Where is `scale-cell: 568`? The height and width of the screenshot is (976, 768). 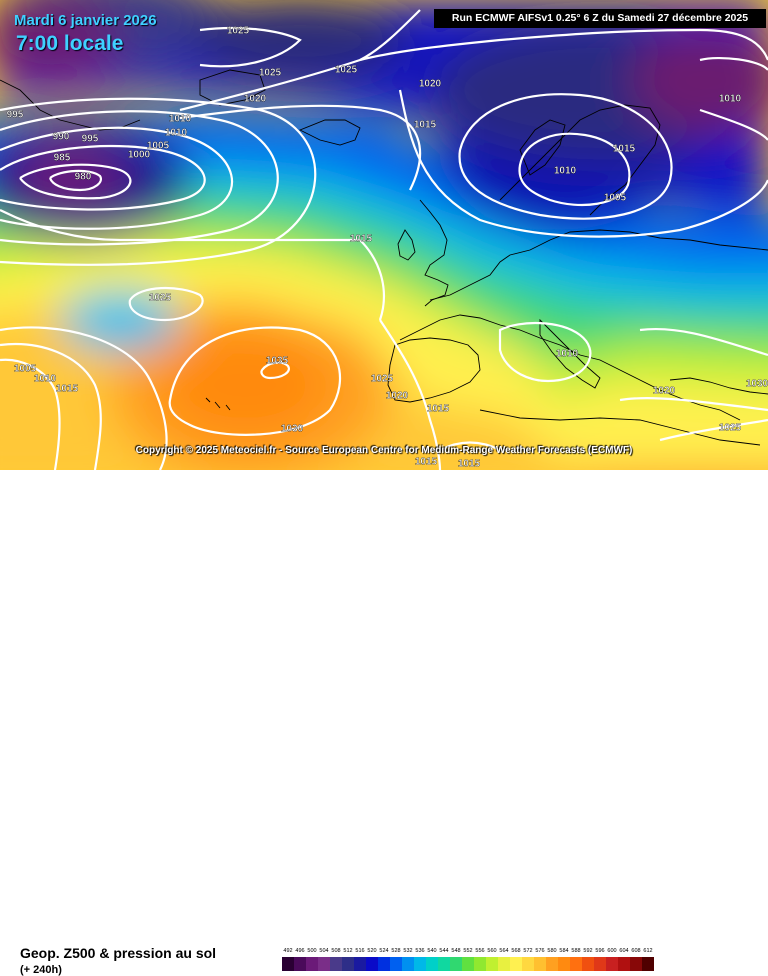
scale-cell: 568 is located at coordinates (516, 959).